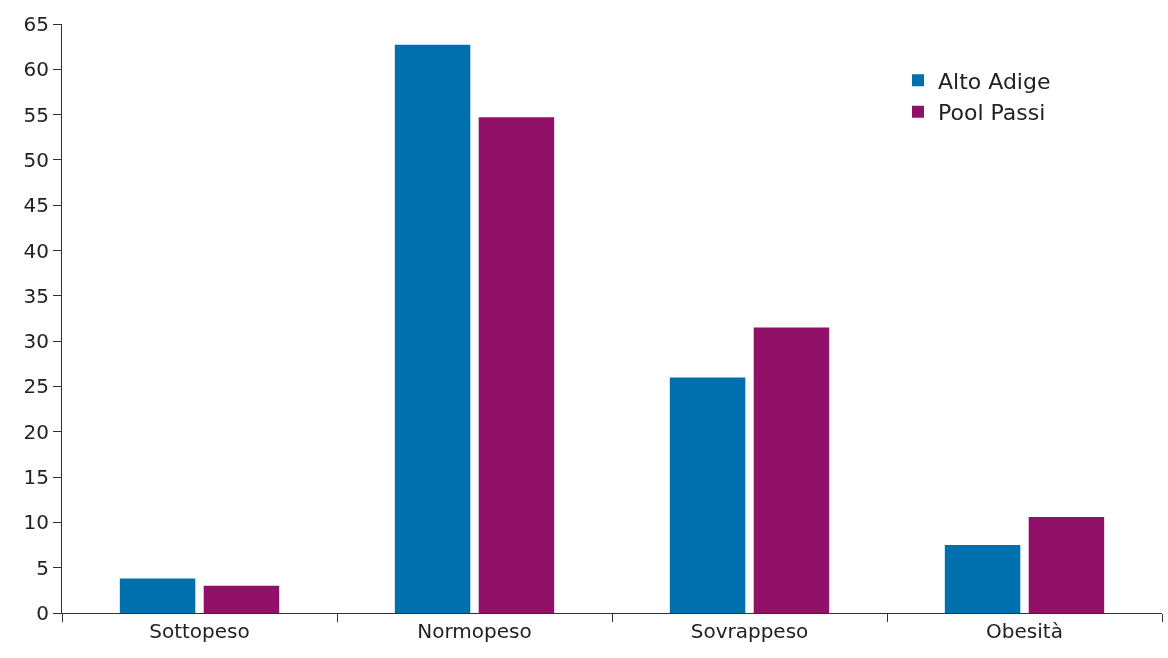 This screenshot has height=658, width=1168. What do you see at coordinates (36, 522) in the screenshot?
I see `y-tick-label: 10` at bounding box center [36, 522].